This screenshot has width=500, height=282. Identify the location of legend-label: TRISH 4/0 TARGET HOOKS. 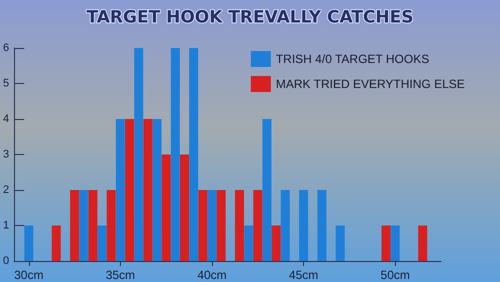
(353, 59).